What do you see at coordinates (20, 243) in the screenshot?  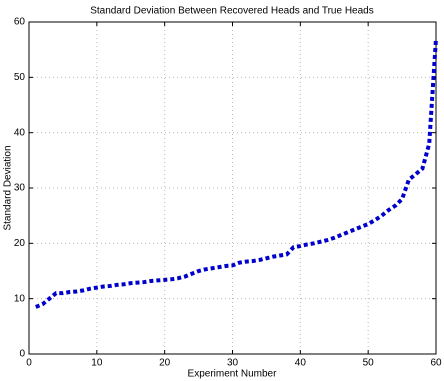 I see `y-tick-label: 20` at bounding box center [20, 243].